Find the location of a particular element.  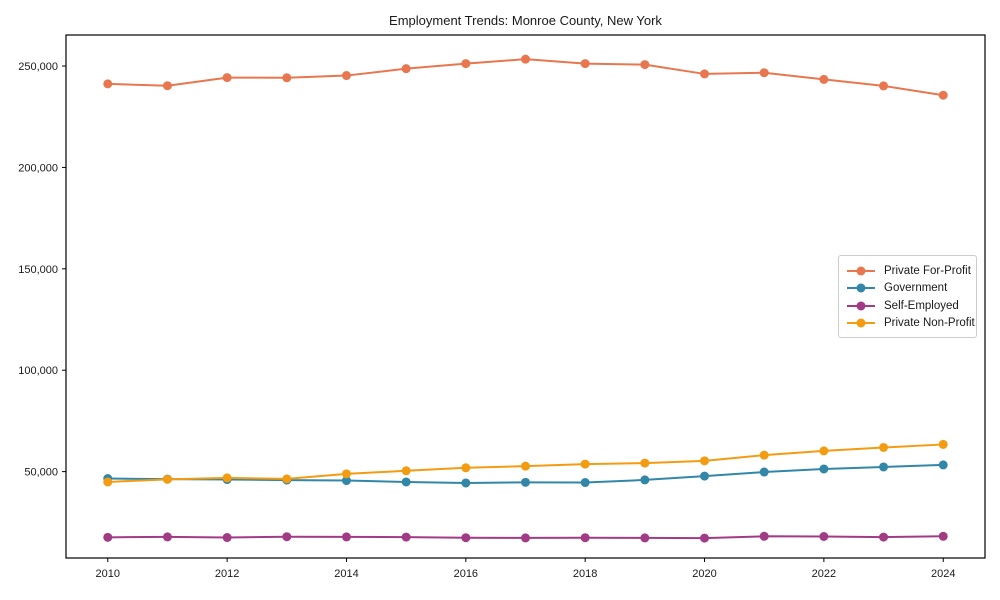

data-point-private-for-profit-2015 is located at coordinates (406, 69).